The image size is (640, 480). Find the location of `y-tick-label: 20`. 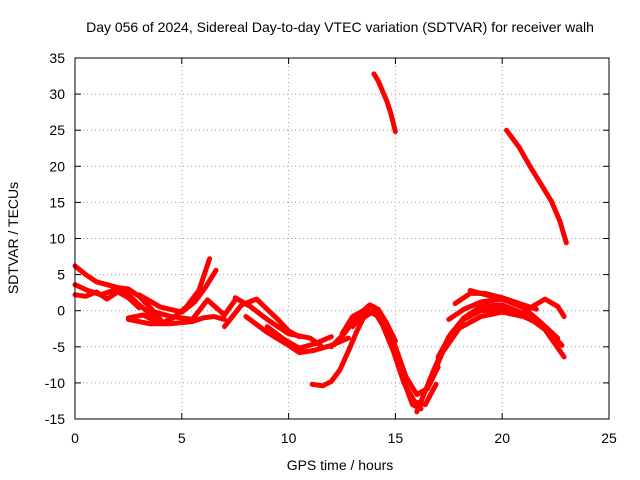

y-tick-label: 20 is located at coordinates (57, 166).